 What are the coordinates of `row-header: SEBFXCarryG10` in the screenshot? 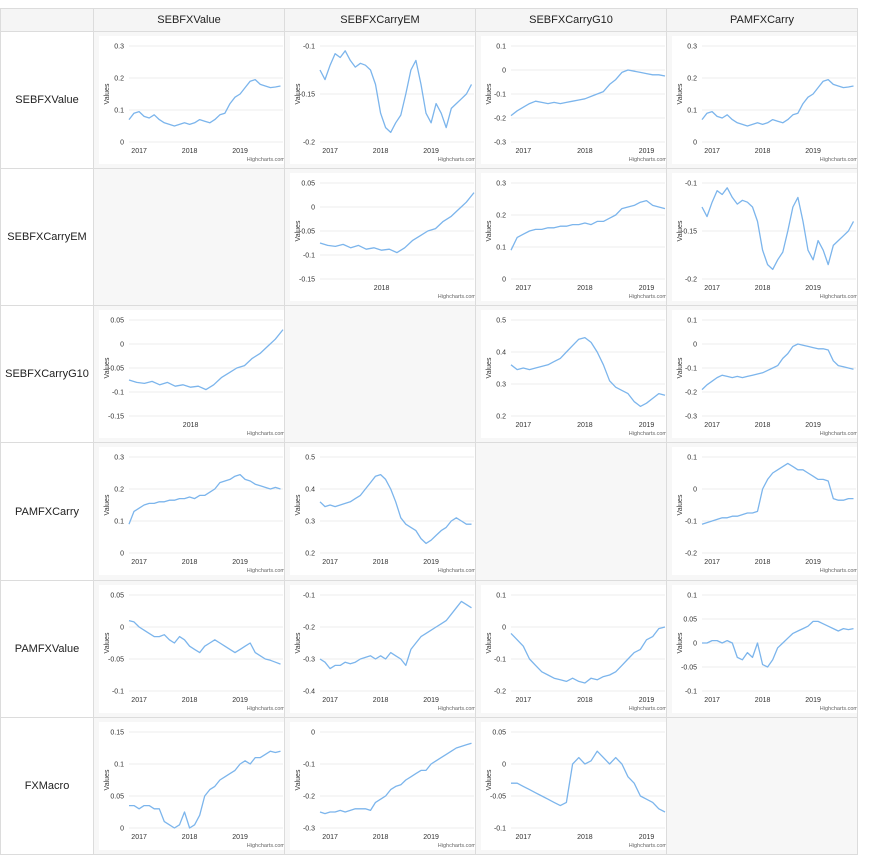 It's located at (47, 374).